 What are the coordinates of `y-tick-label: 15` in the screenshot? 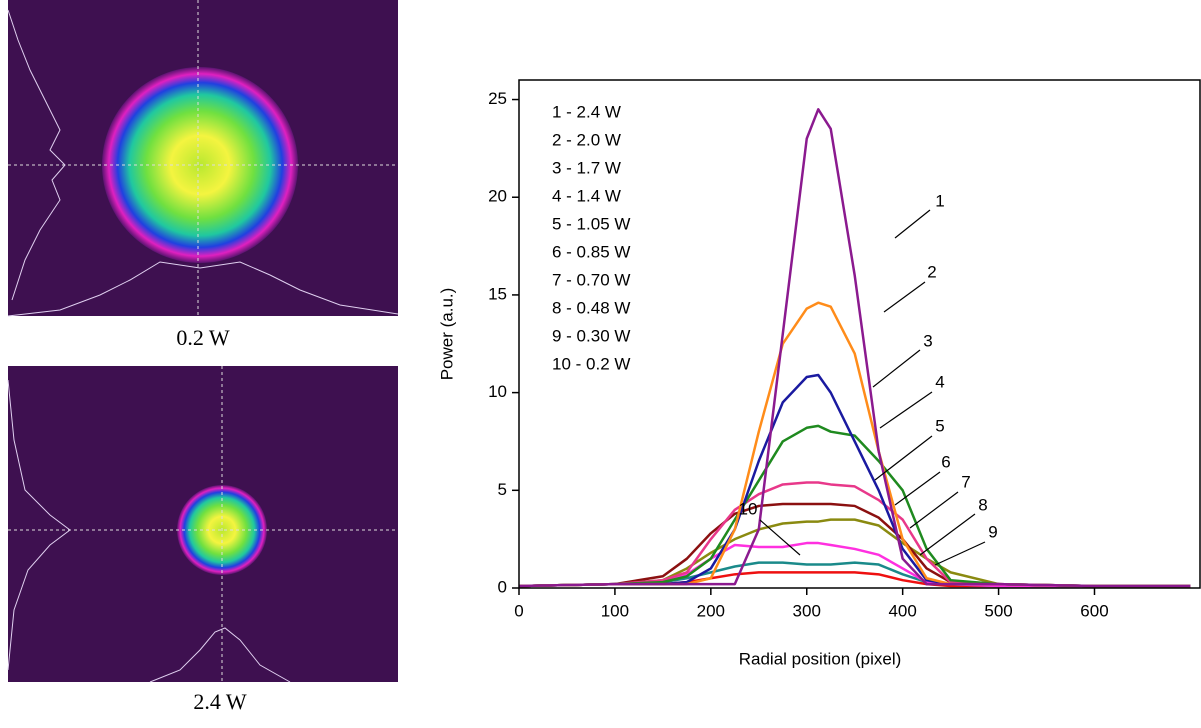 It's located at (497, 293).